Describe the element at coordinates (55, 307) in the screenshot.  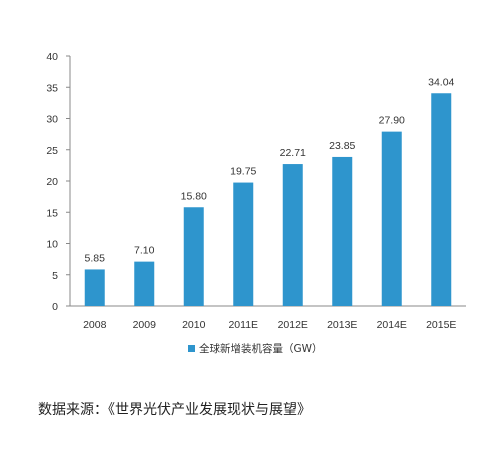
I see `y-tick-label: 0` at that location.